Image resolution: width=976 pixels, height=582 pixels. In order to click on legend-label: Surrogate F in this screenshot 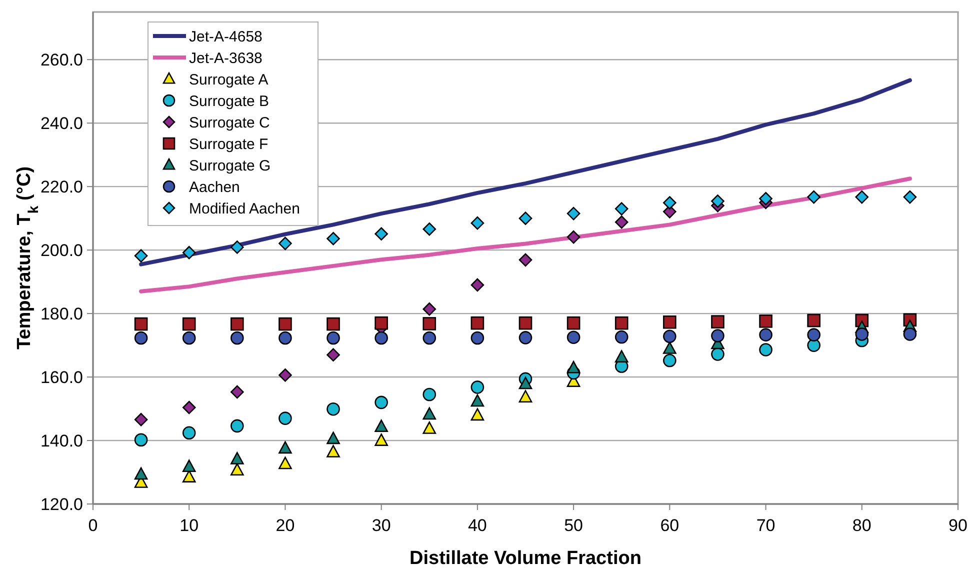, I will do `click(228, 144)`.